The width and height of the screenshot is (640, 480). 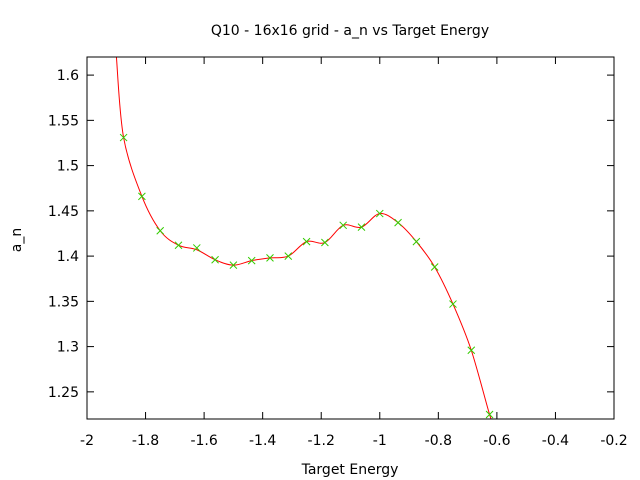 What do you see at coordinates (380, 441) in the screenshot?
I see `x-tick-label: -1` at bounding box center [380, 441].